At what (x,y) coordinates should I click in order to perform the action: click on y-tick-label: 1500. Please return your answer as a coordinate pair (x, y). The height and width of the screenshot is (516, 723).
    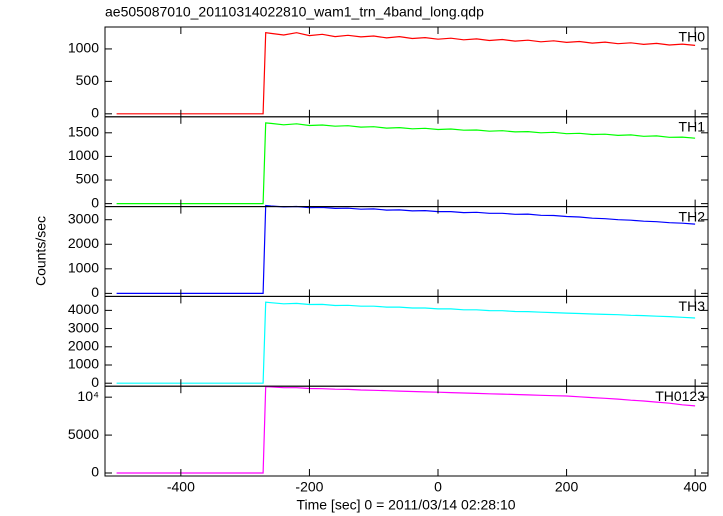
    Looking at the image, I should click on (83, 132).